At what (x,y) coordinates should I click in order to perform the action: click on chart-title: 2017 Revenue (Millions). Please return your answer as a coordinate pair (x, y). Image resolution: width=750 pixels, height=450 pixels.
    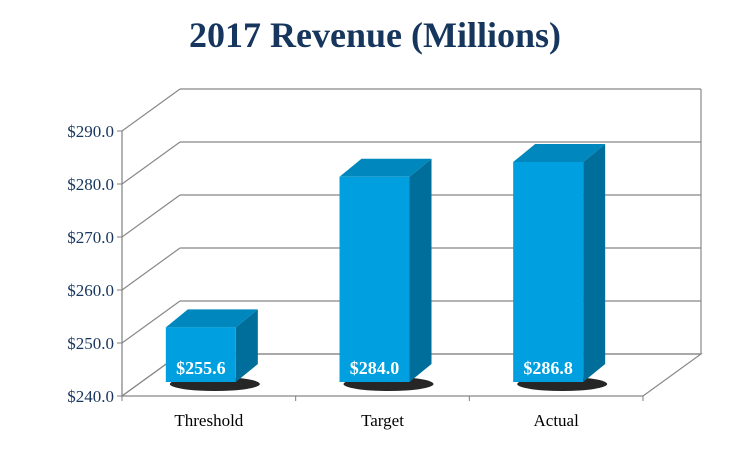
    Looking at the image, I should click on (375, 35).